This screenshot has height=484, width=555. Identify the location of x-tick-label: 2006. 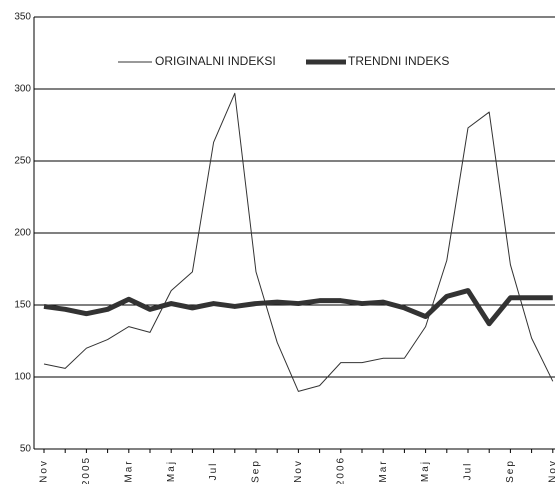
(340, 470).